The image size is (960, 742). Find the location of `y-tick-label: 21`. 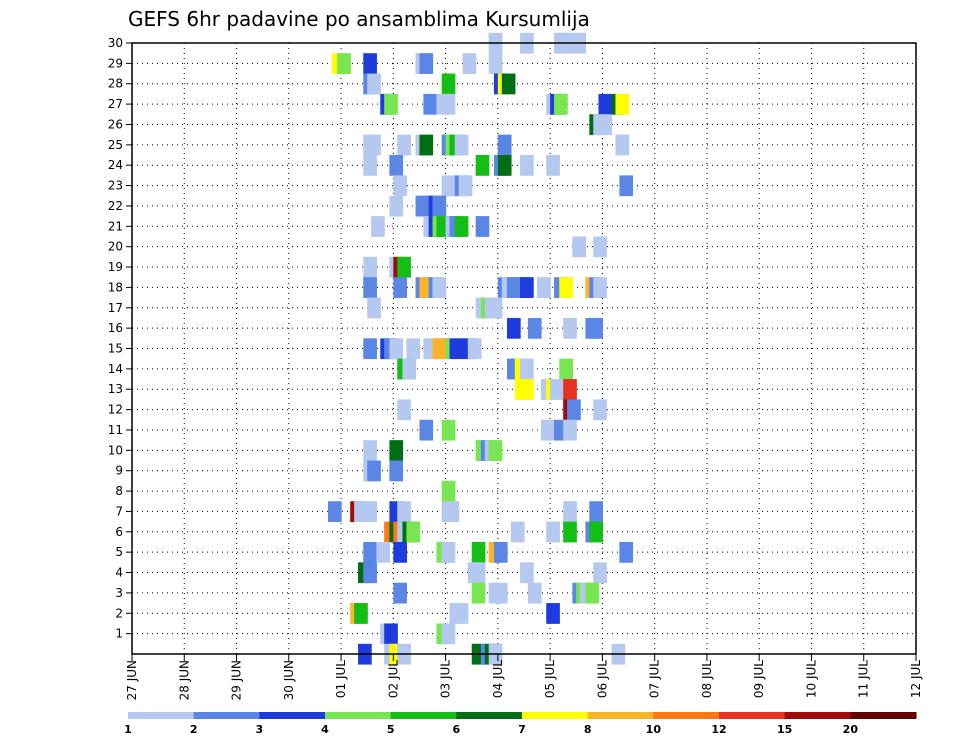

y-tick-label: 21 is located at coordinates (115, 226).